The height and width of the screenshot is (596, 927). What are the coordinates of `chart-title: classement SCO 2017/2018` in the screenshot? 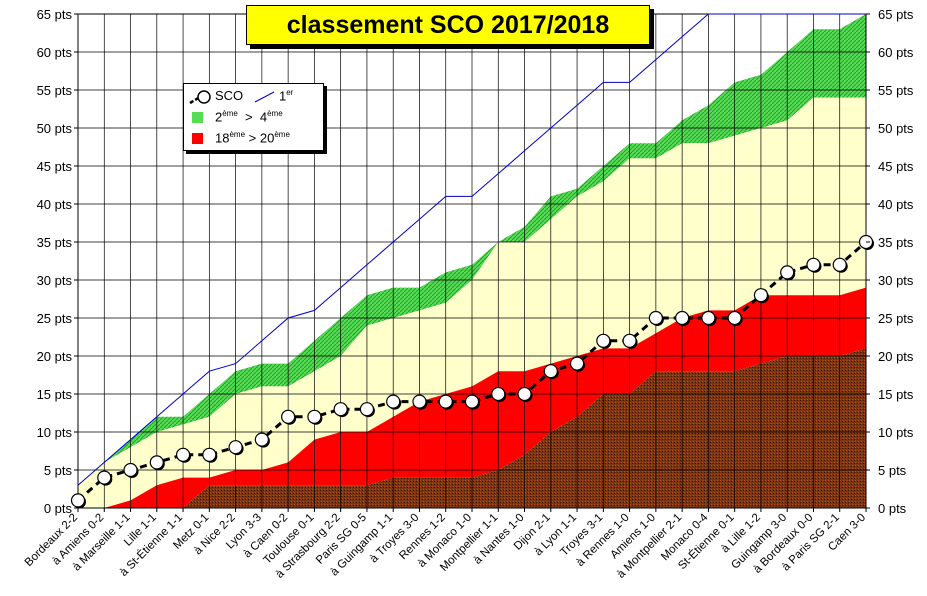 It's located at (448, 24).